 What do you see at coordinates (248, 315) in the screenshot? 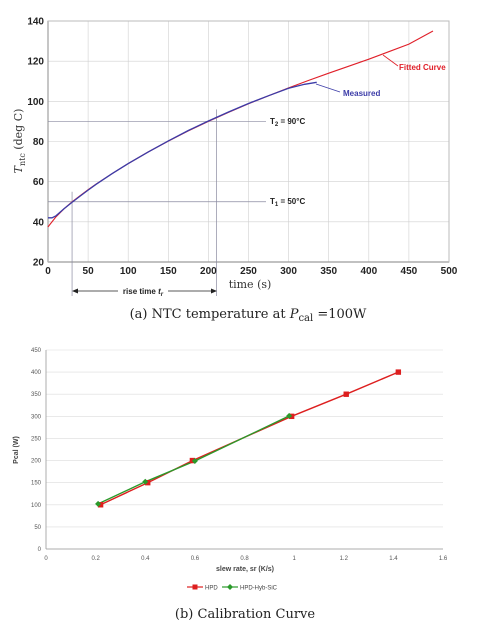
I see `ntc-caption: (a) NTC temperature at Pcal =100W` at bounding box center [248, 315].